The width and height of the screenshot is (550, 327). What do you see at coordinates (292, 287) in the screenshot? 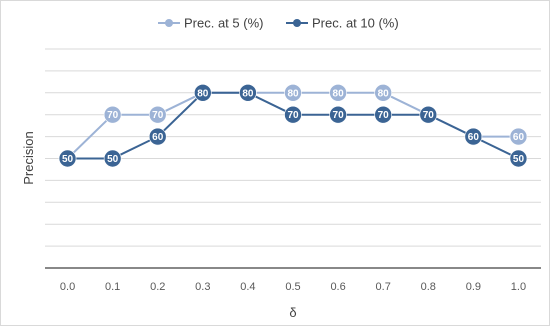
I see `x-tick-label: 0.5` at bounding box center [292, 287].